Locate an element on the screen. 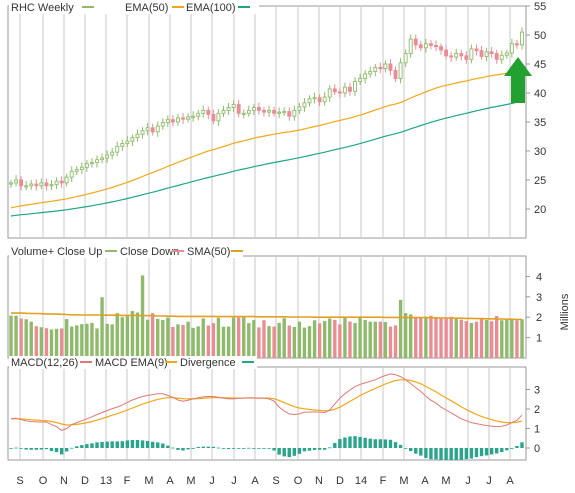  price-y-tick-label: 55 is located at coordinates (540, 7).